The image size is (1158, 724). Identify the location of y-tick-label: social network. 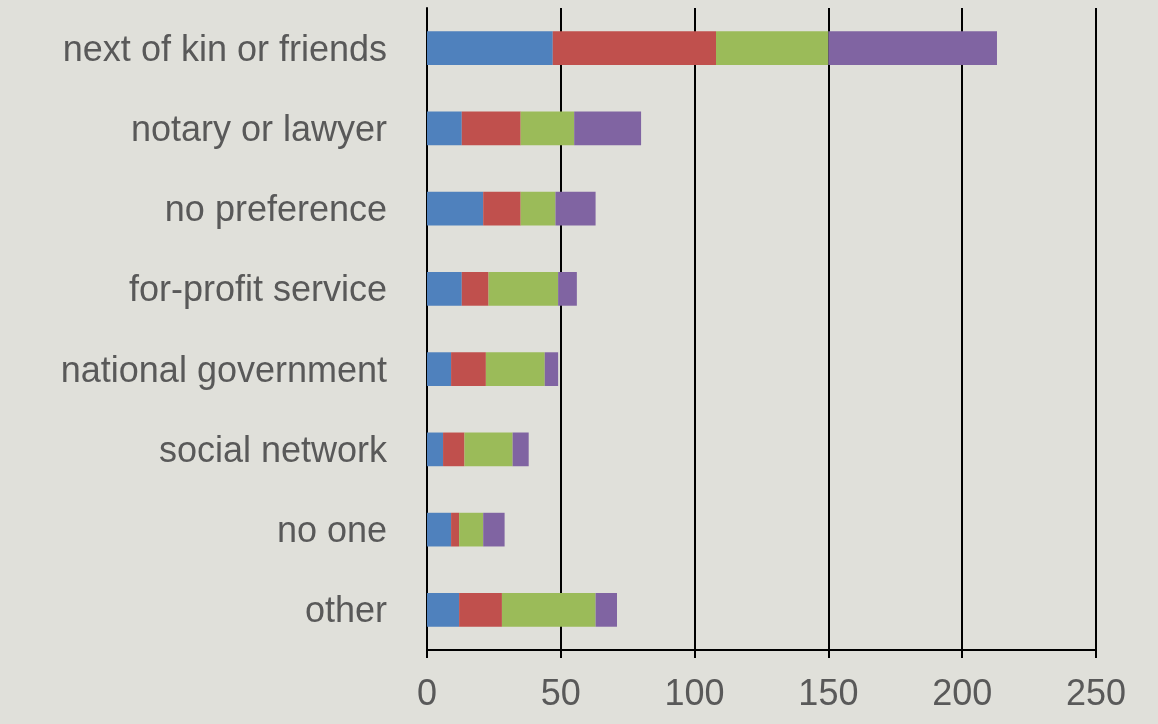
(273, 449).